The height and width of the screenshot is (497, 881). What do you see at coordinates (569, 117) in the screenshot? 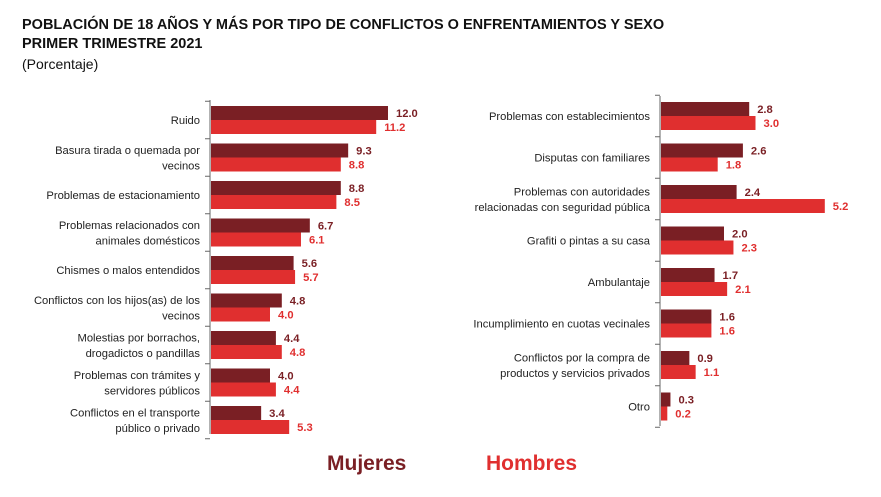
I see `right-category-label: Problemas con establecimientos` at bounding box center [569, 117].